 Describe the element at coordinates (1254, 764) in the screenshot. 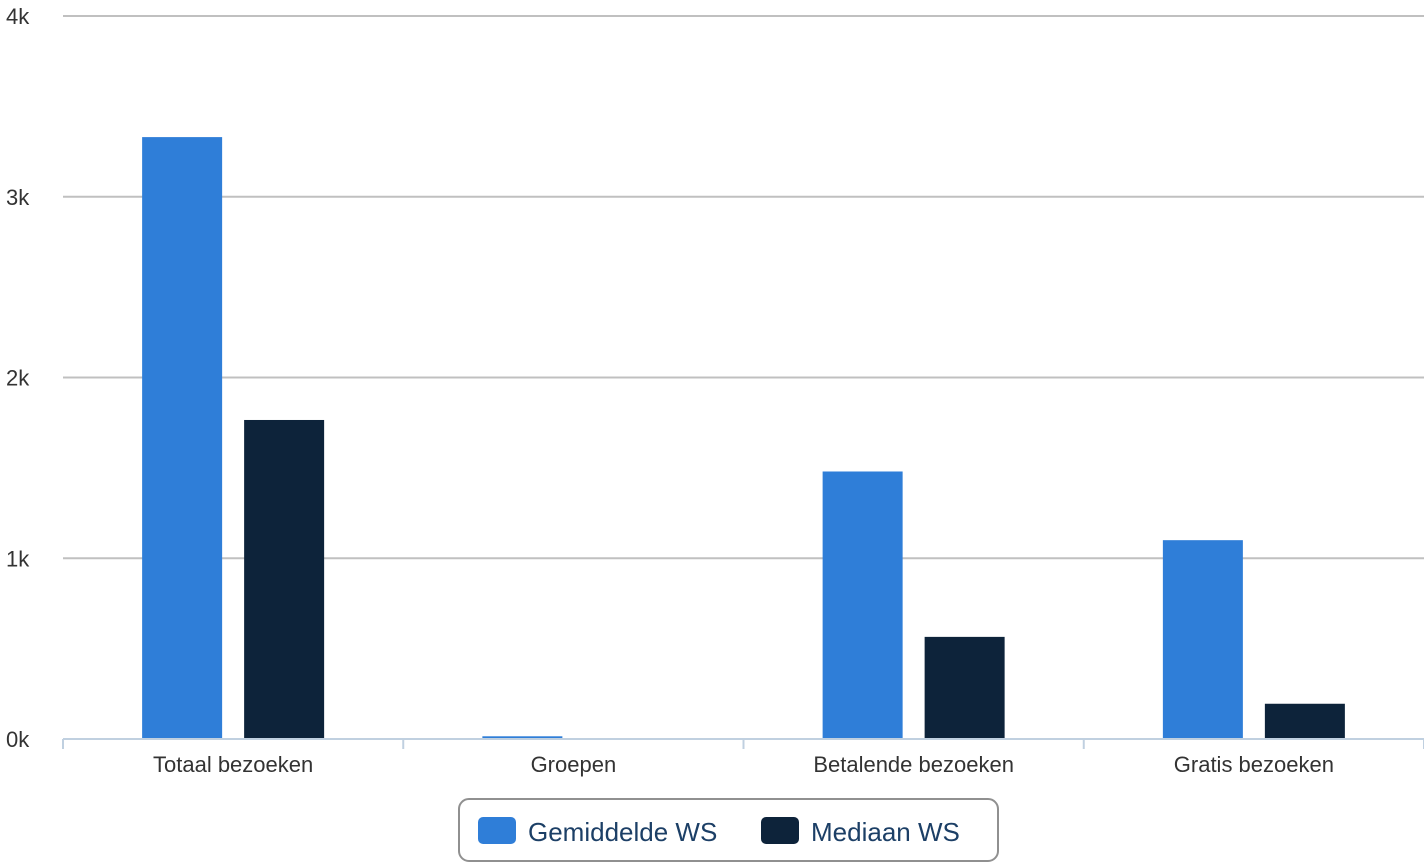

I see `x-tick-label: Gratis bezoeken` at that location.